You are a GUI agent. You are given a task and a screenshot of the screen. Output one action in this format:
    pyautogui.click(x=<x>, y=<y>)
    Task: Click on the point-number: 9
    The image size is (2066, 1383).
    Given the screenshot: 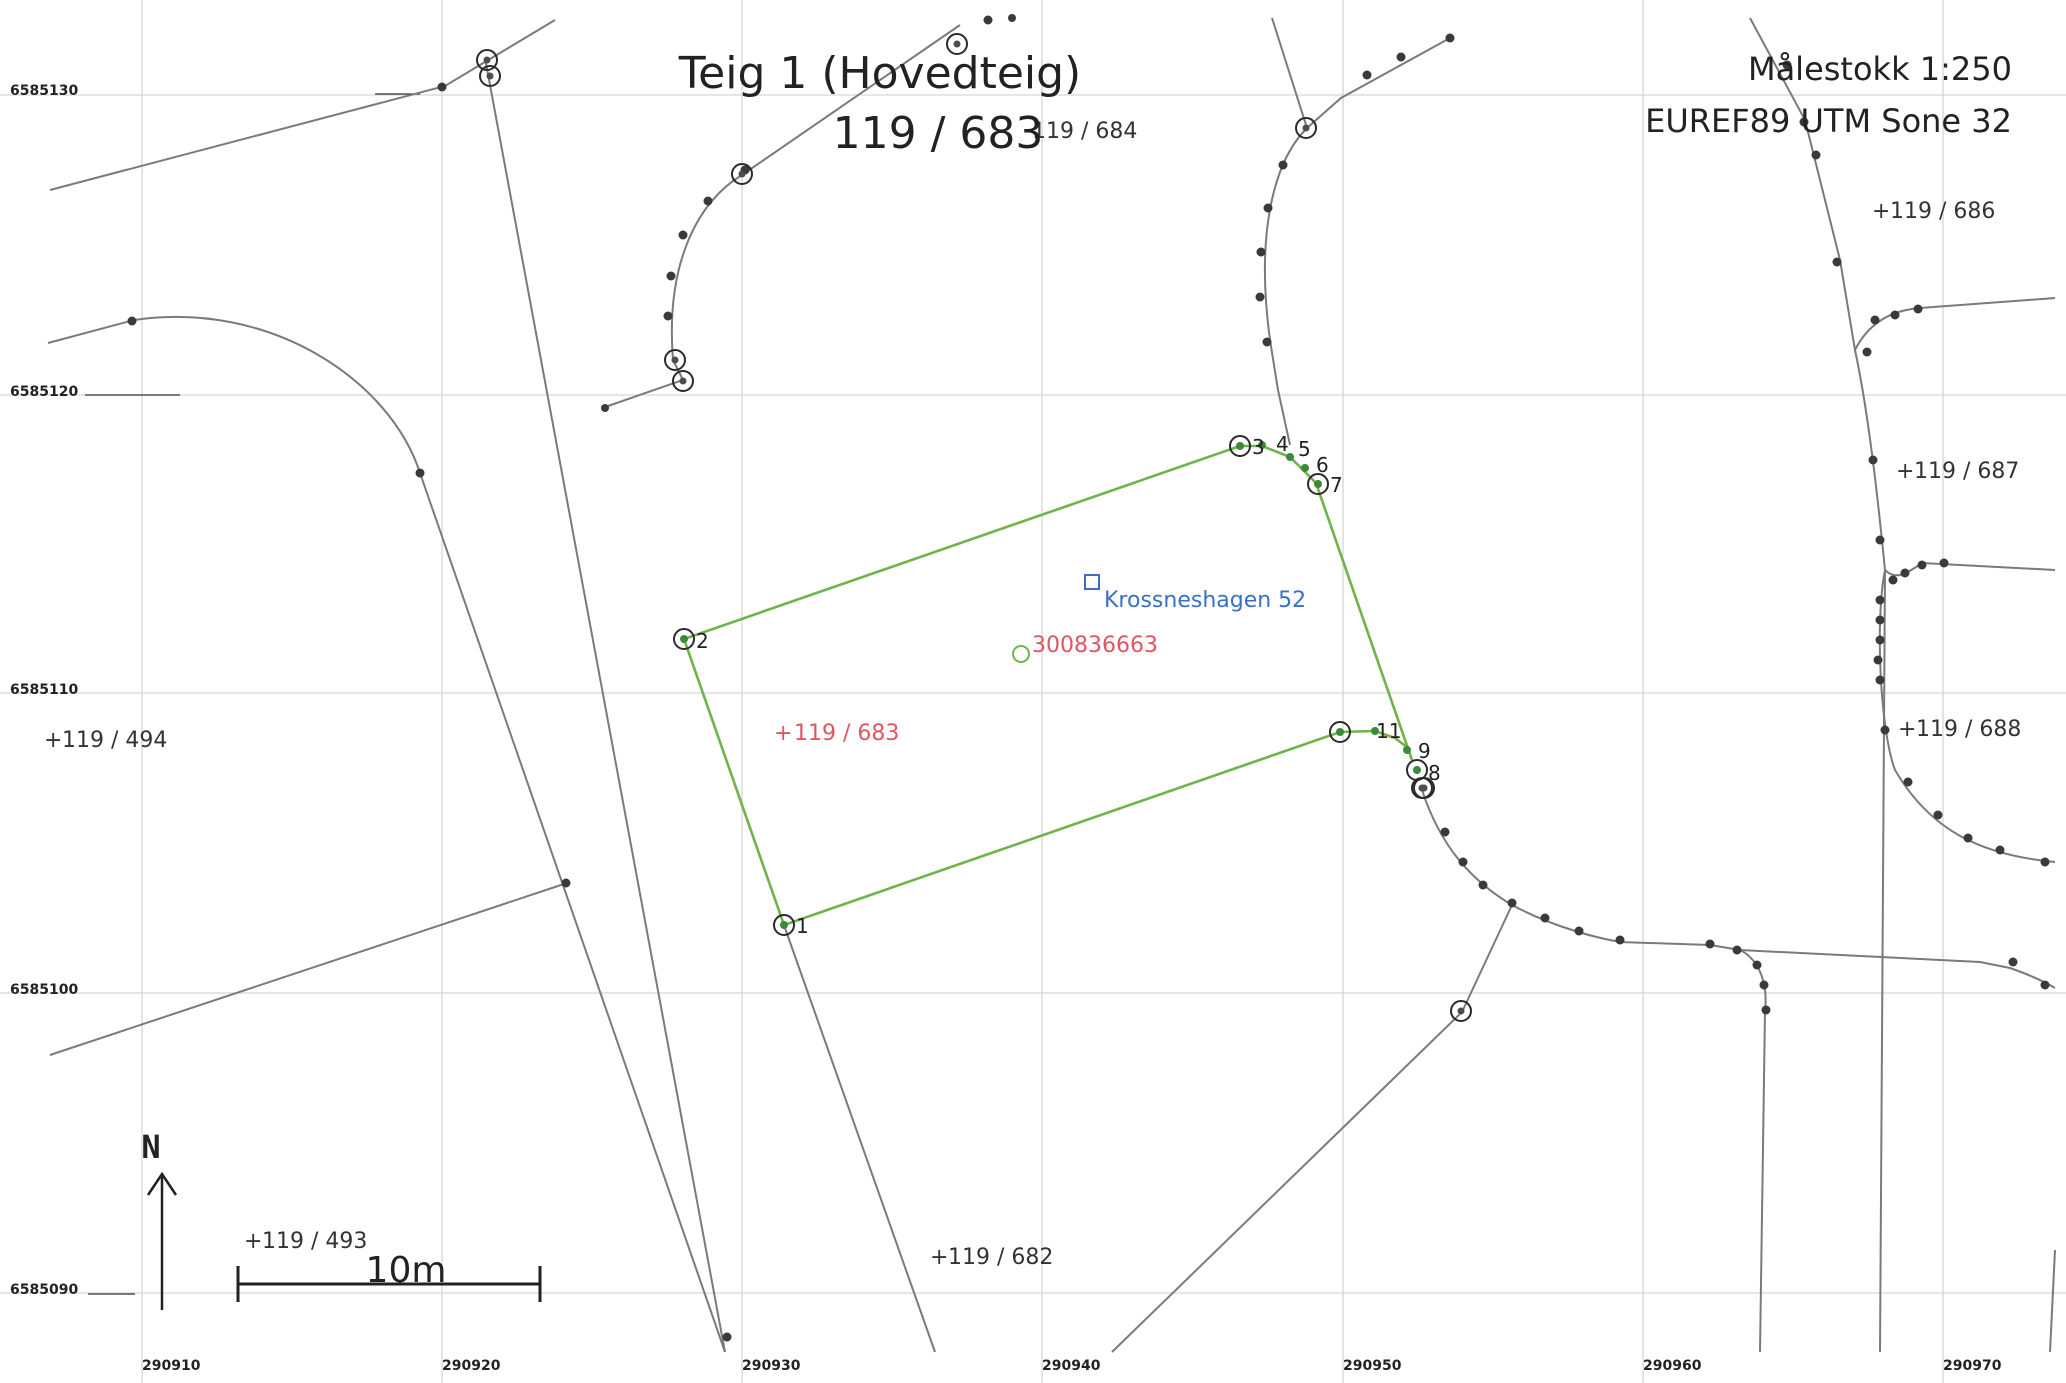 What is the action you would take?
    pyautogui.click(x=1424, y=751)
    